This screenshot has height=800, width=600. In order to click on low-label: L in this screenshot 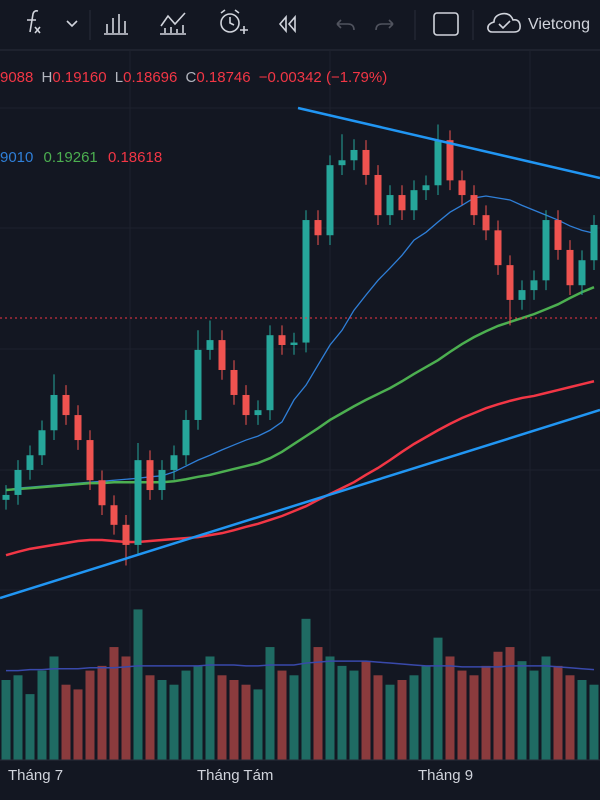, I will do `click(119, 77)`.